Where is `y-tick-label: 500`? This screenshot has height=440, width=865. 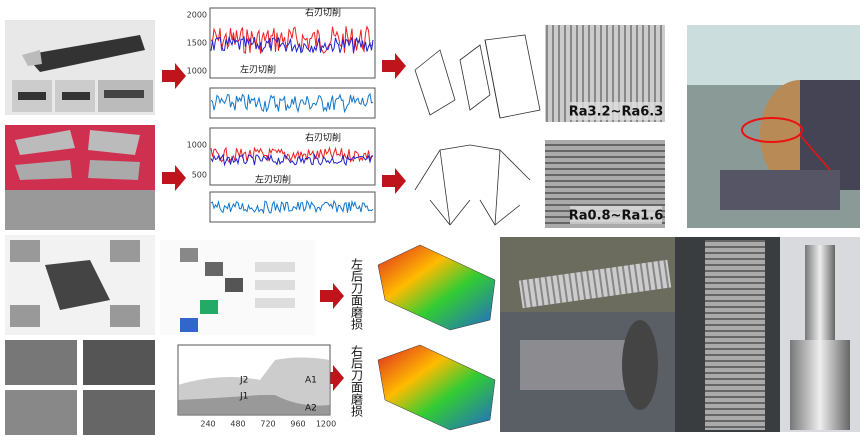
y-tick-label: 500 is located at coordinates (199, 175).